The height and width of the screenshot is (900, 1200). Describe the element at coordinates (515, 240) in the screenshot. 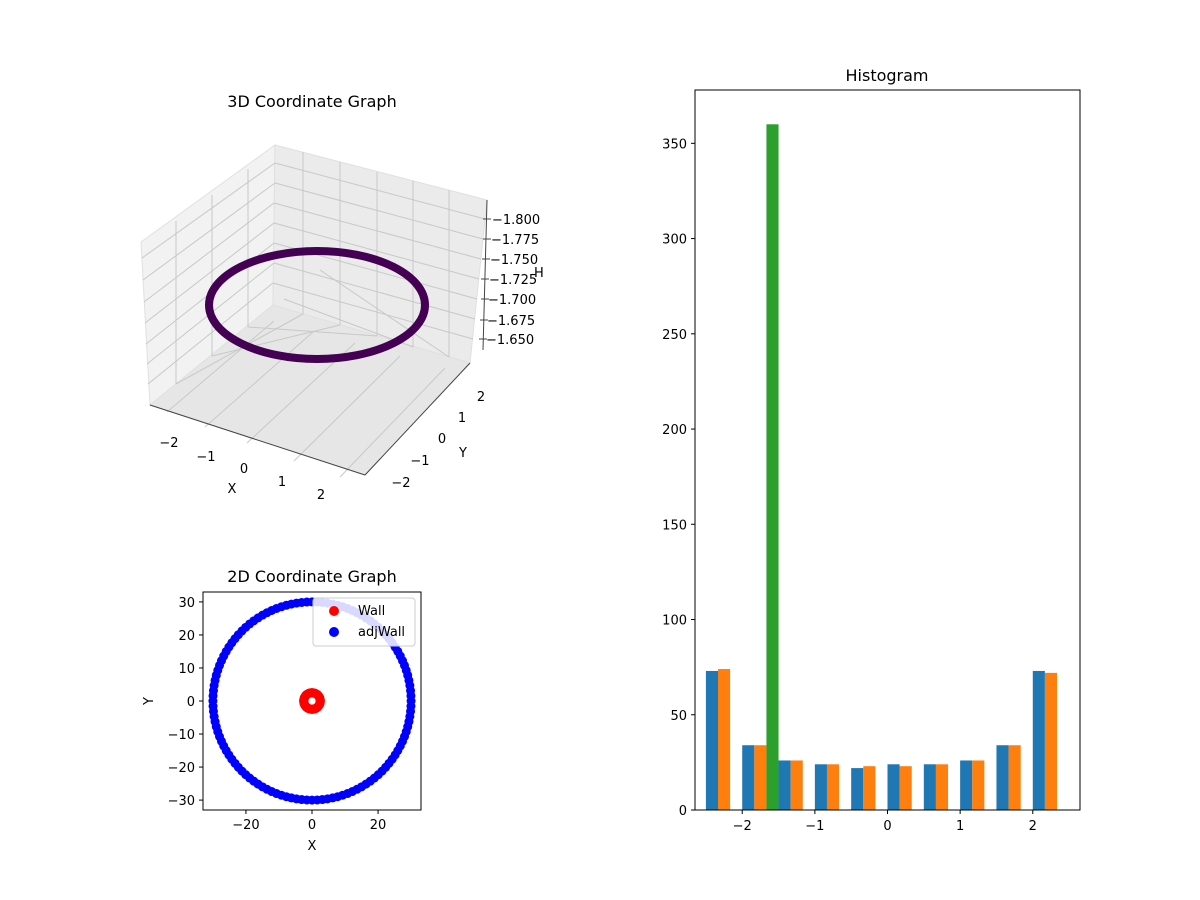

I see `z3d-tick-label: −1.775` at that location.